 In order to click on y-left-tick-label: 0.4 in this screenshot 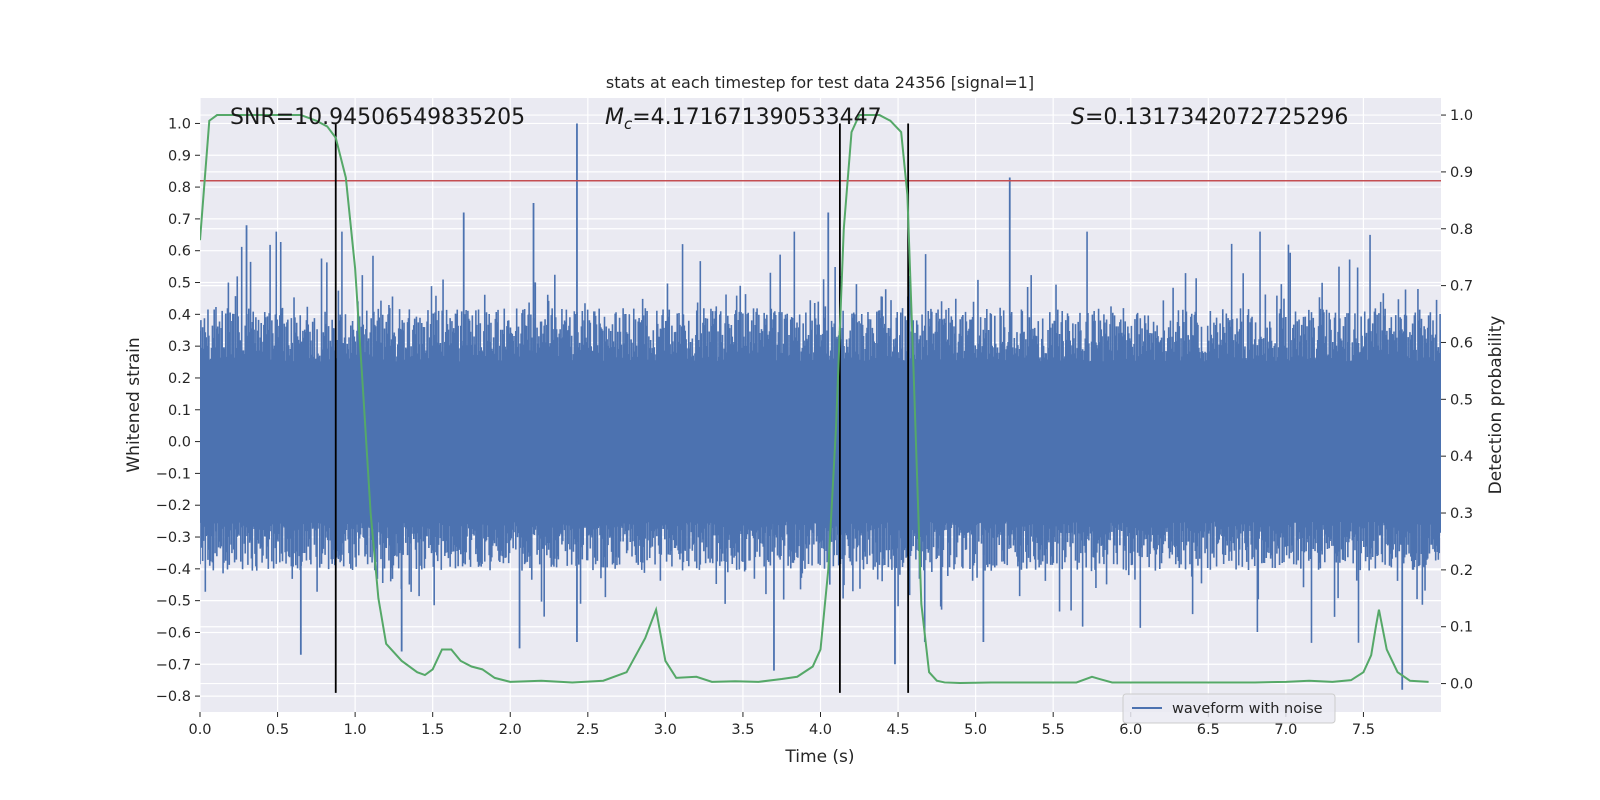, I will do `click(179, 315)`.